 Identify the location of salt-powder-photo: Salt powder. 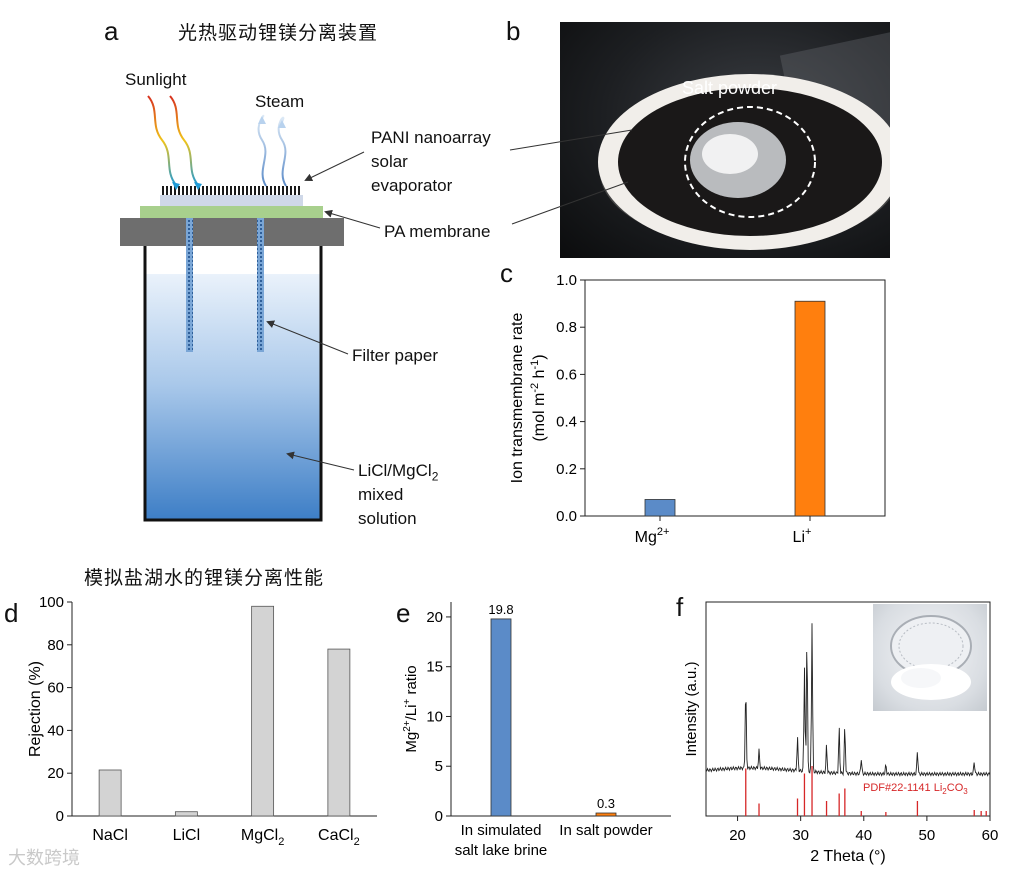
(725, 140).